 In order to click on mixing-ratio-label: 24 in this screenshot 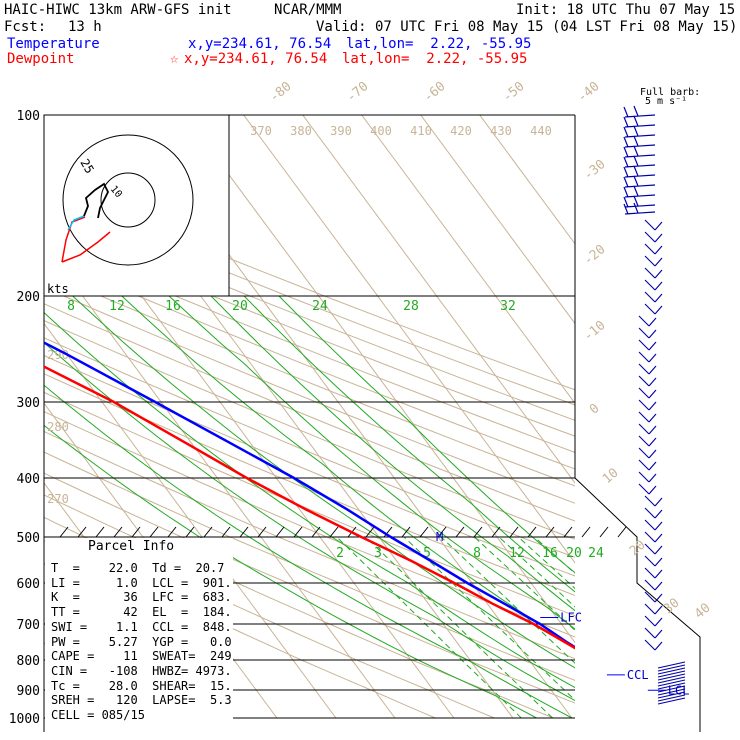, I will do `click(320, 306)`.